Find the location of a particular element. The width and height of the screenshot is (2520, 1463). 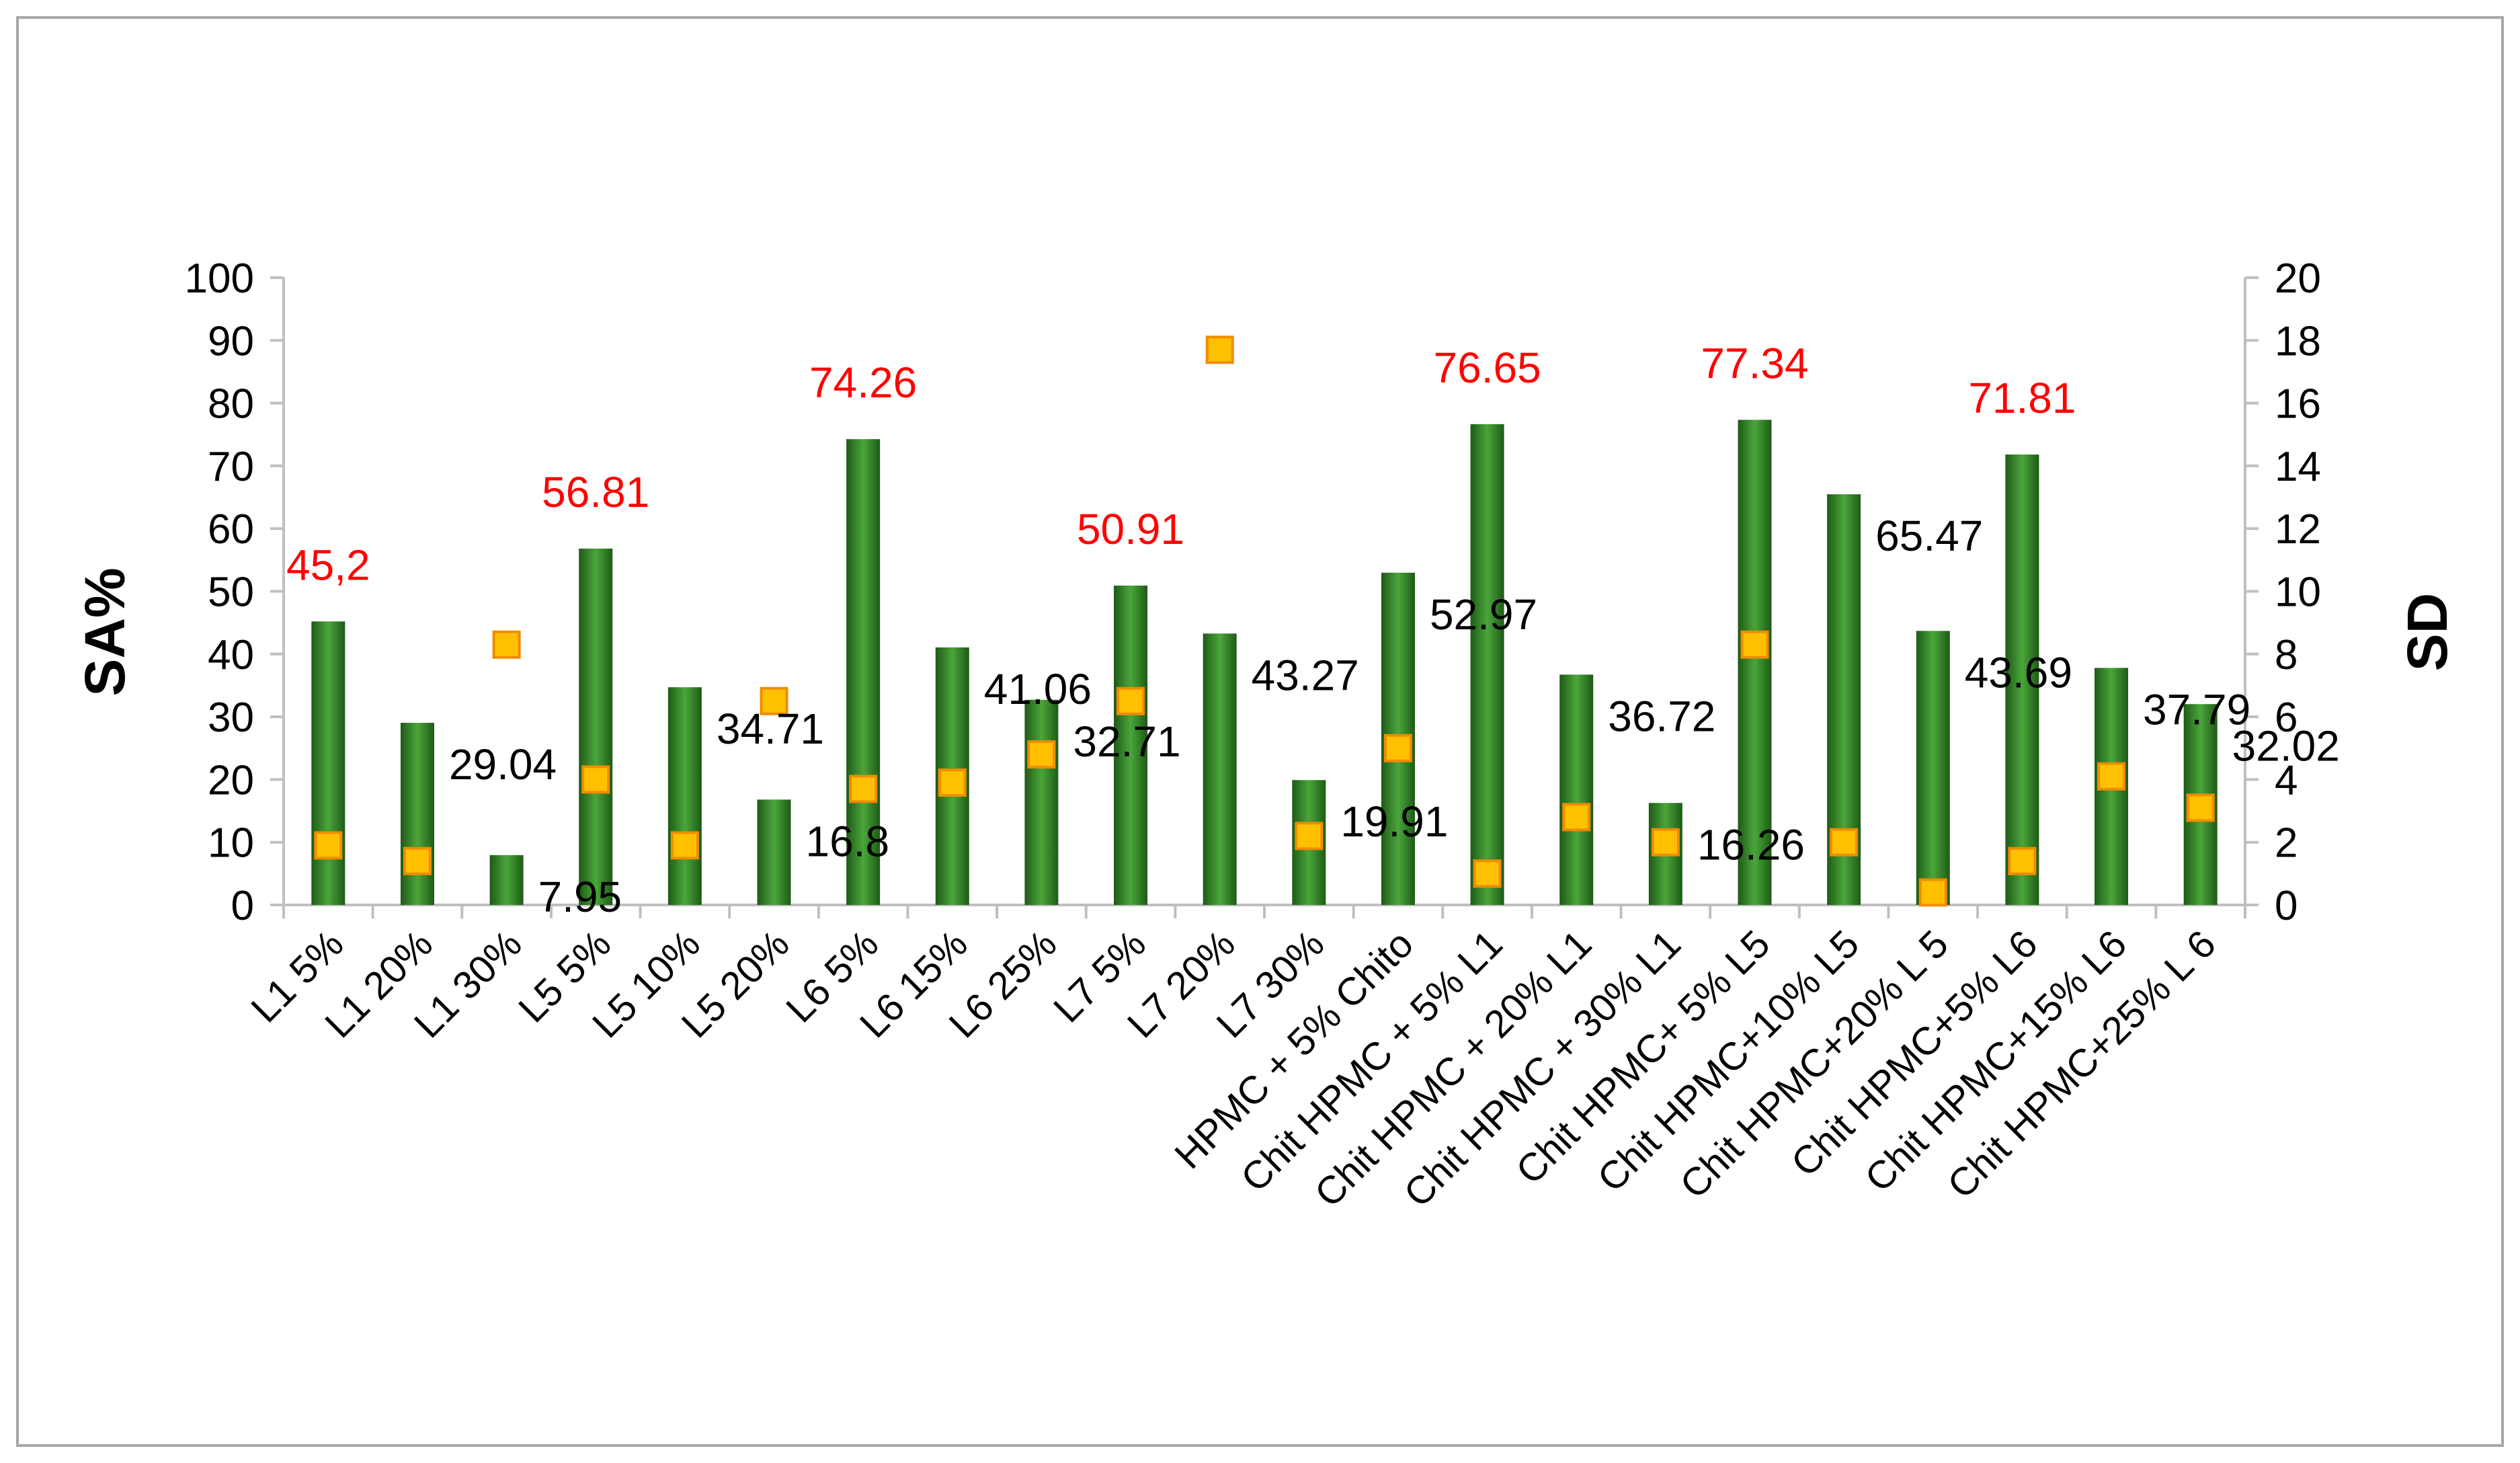

y2-tick-label: 4 is located at coordinates (2286, 780).